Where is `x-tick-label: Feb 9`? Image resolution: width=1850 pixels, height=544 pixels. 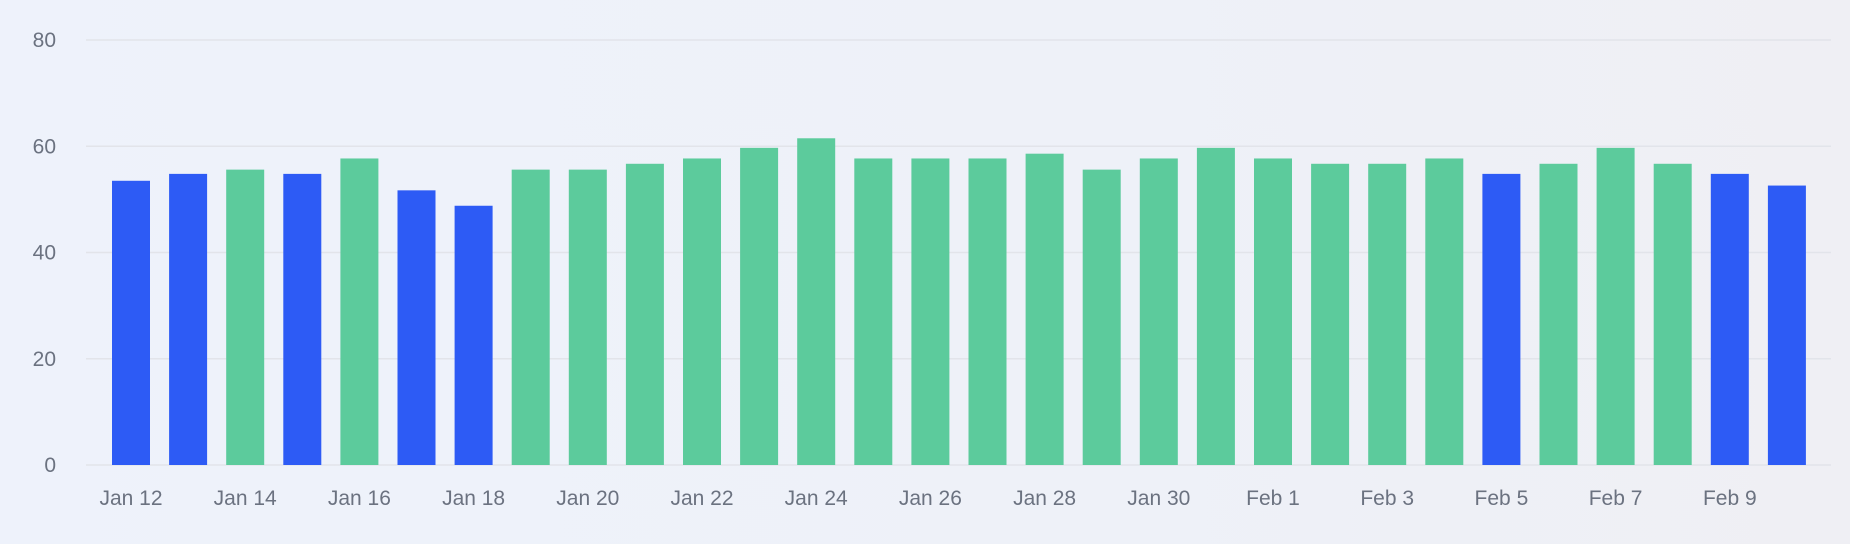 x-tick-label: Feb 9 is located at coordinates (1730, 498).